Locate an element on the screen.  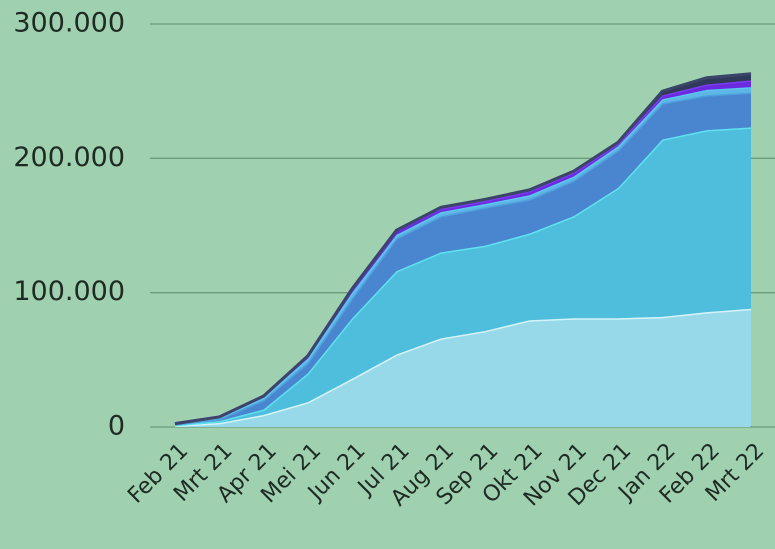
y-tick-label: 100.000 is located at coordinates (69, 291).